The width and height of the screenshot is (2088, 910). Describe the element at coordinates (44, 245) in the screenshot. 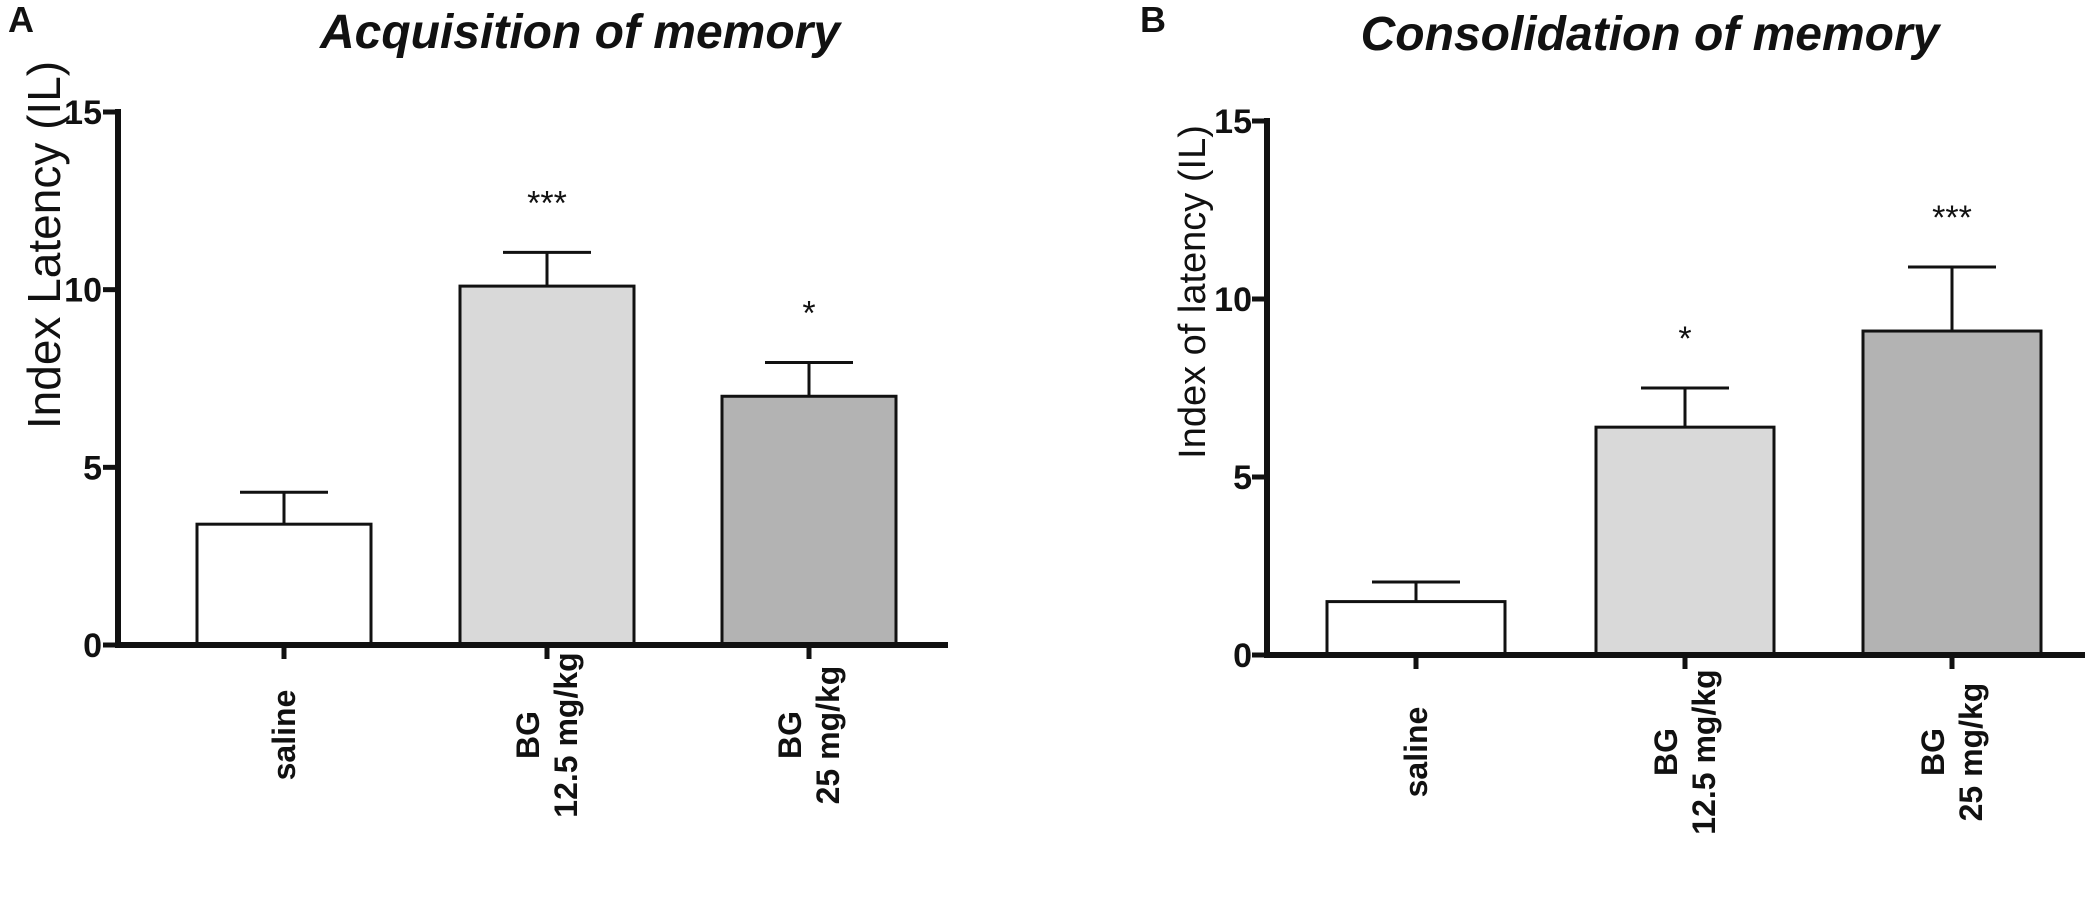

I see `y-axis-label-a: Index Latency (IL)` at that location.